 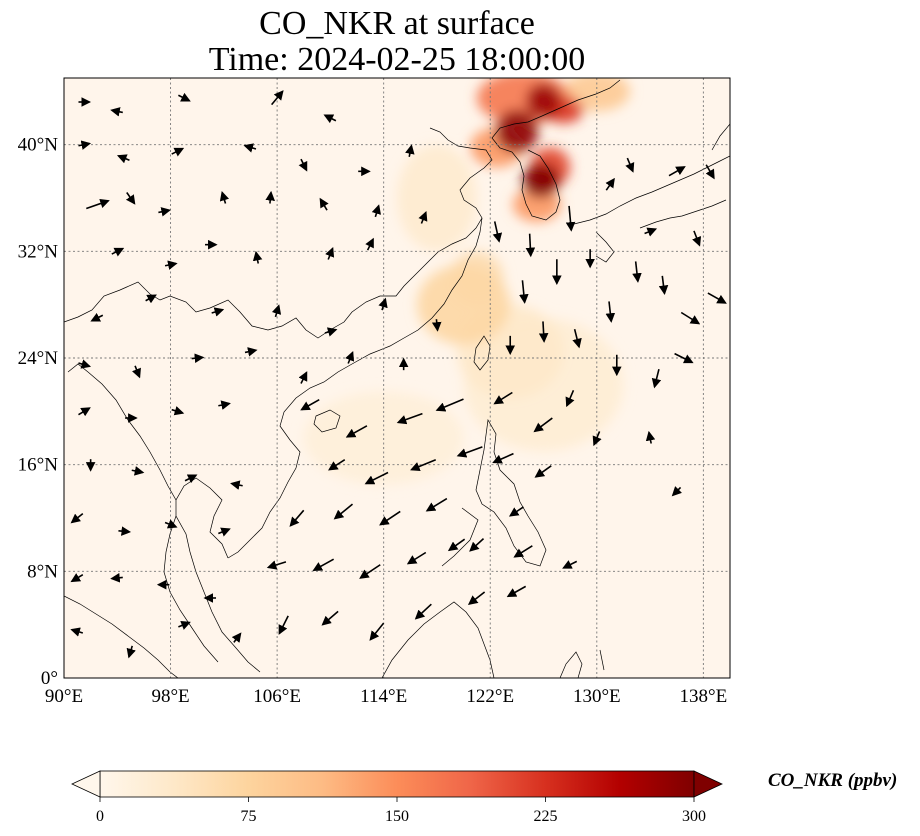 What do you see at coordinates (397, 23) in the screenshot?
I see `map-title: CO_NKR at surface` at bounding box center [397, 23].